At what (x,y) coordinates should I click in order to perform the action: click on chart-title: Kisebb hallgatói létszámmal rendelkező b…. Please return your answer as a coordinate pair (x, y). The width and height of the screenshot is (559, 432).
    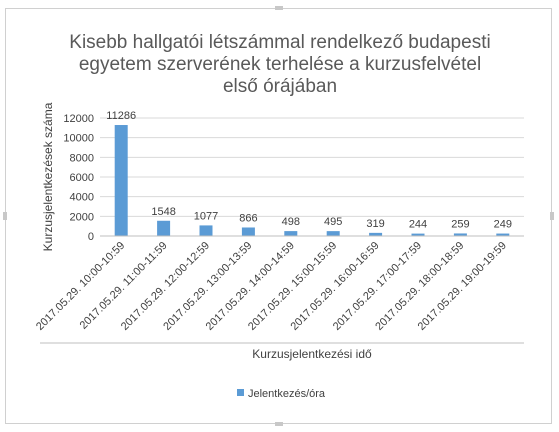
    Looking at the image, I should click on (279, 64).